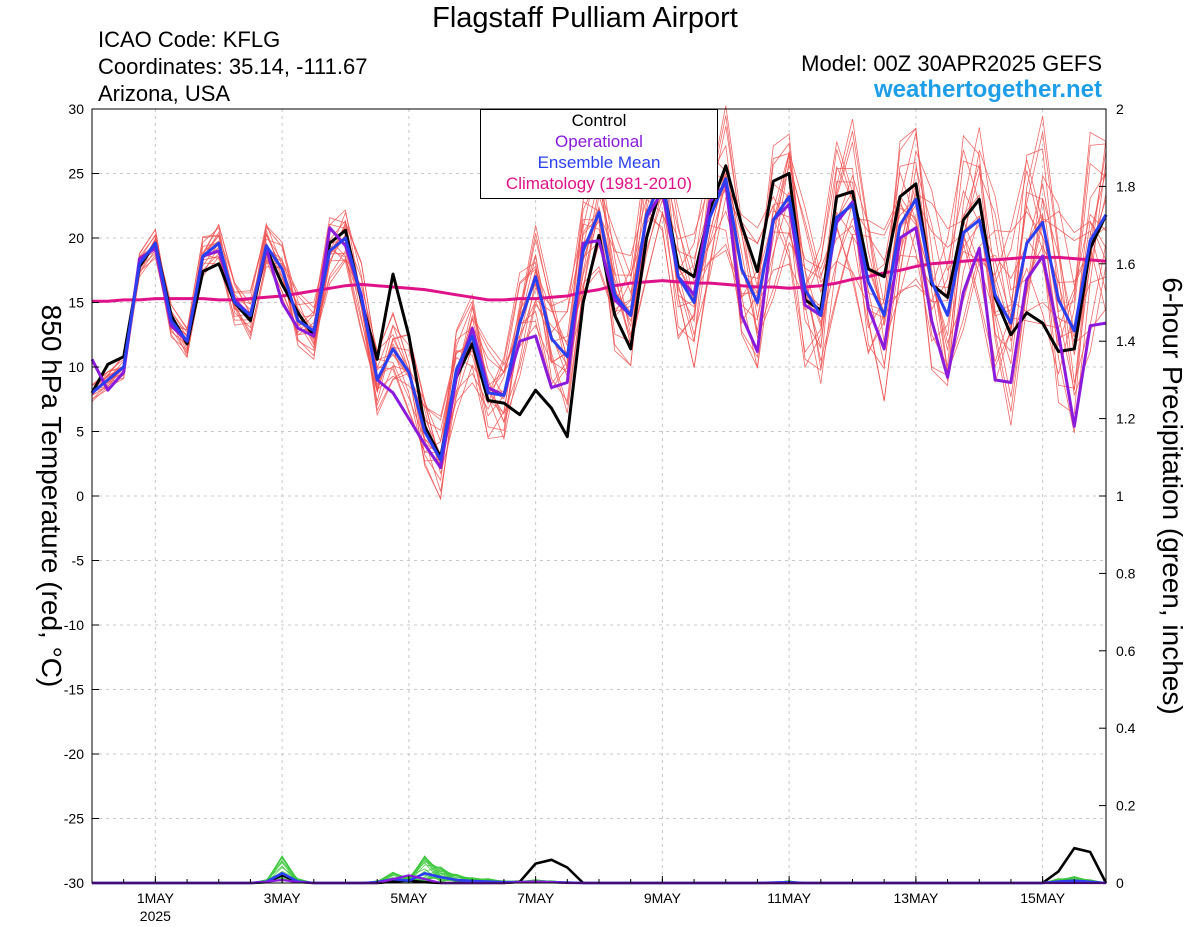 The width and height of the screenshot is (1200, 927). Describe the element at coordinates (78, 561) in the screenshot. I see `y-tick-label: -5` at that location.